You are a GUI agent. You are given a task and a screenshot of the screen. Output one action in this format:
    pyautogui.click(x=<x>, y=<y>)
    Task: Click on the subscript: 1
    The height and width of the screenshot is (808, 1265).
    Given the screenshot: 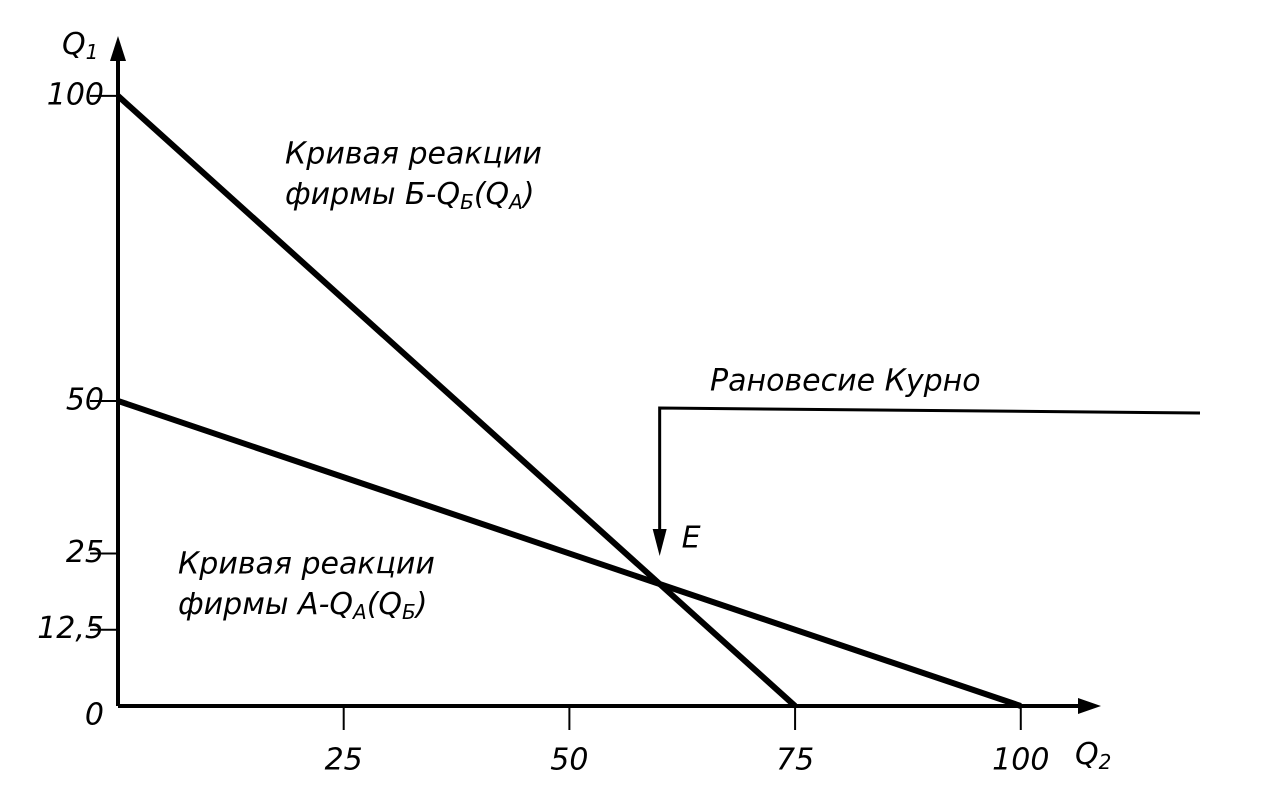 What is the action you would take?
    pyautogui.click(x=92, y=52)
    